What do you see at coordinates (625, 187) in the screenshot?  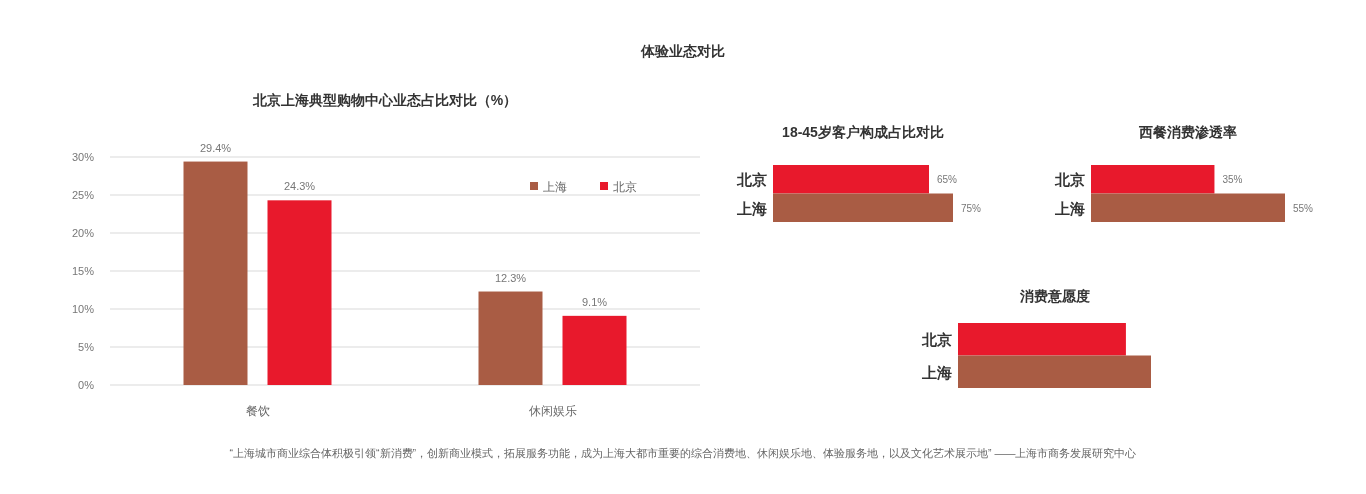 I see `legend-label: 北京` at bounding box center [625, 187].